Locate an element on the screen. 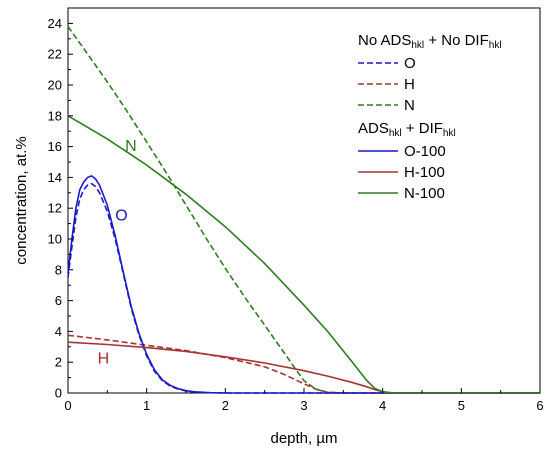  x-tick-label: 2 is located at coordinates (225, 405).